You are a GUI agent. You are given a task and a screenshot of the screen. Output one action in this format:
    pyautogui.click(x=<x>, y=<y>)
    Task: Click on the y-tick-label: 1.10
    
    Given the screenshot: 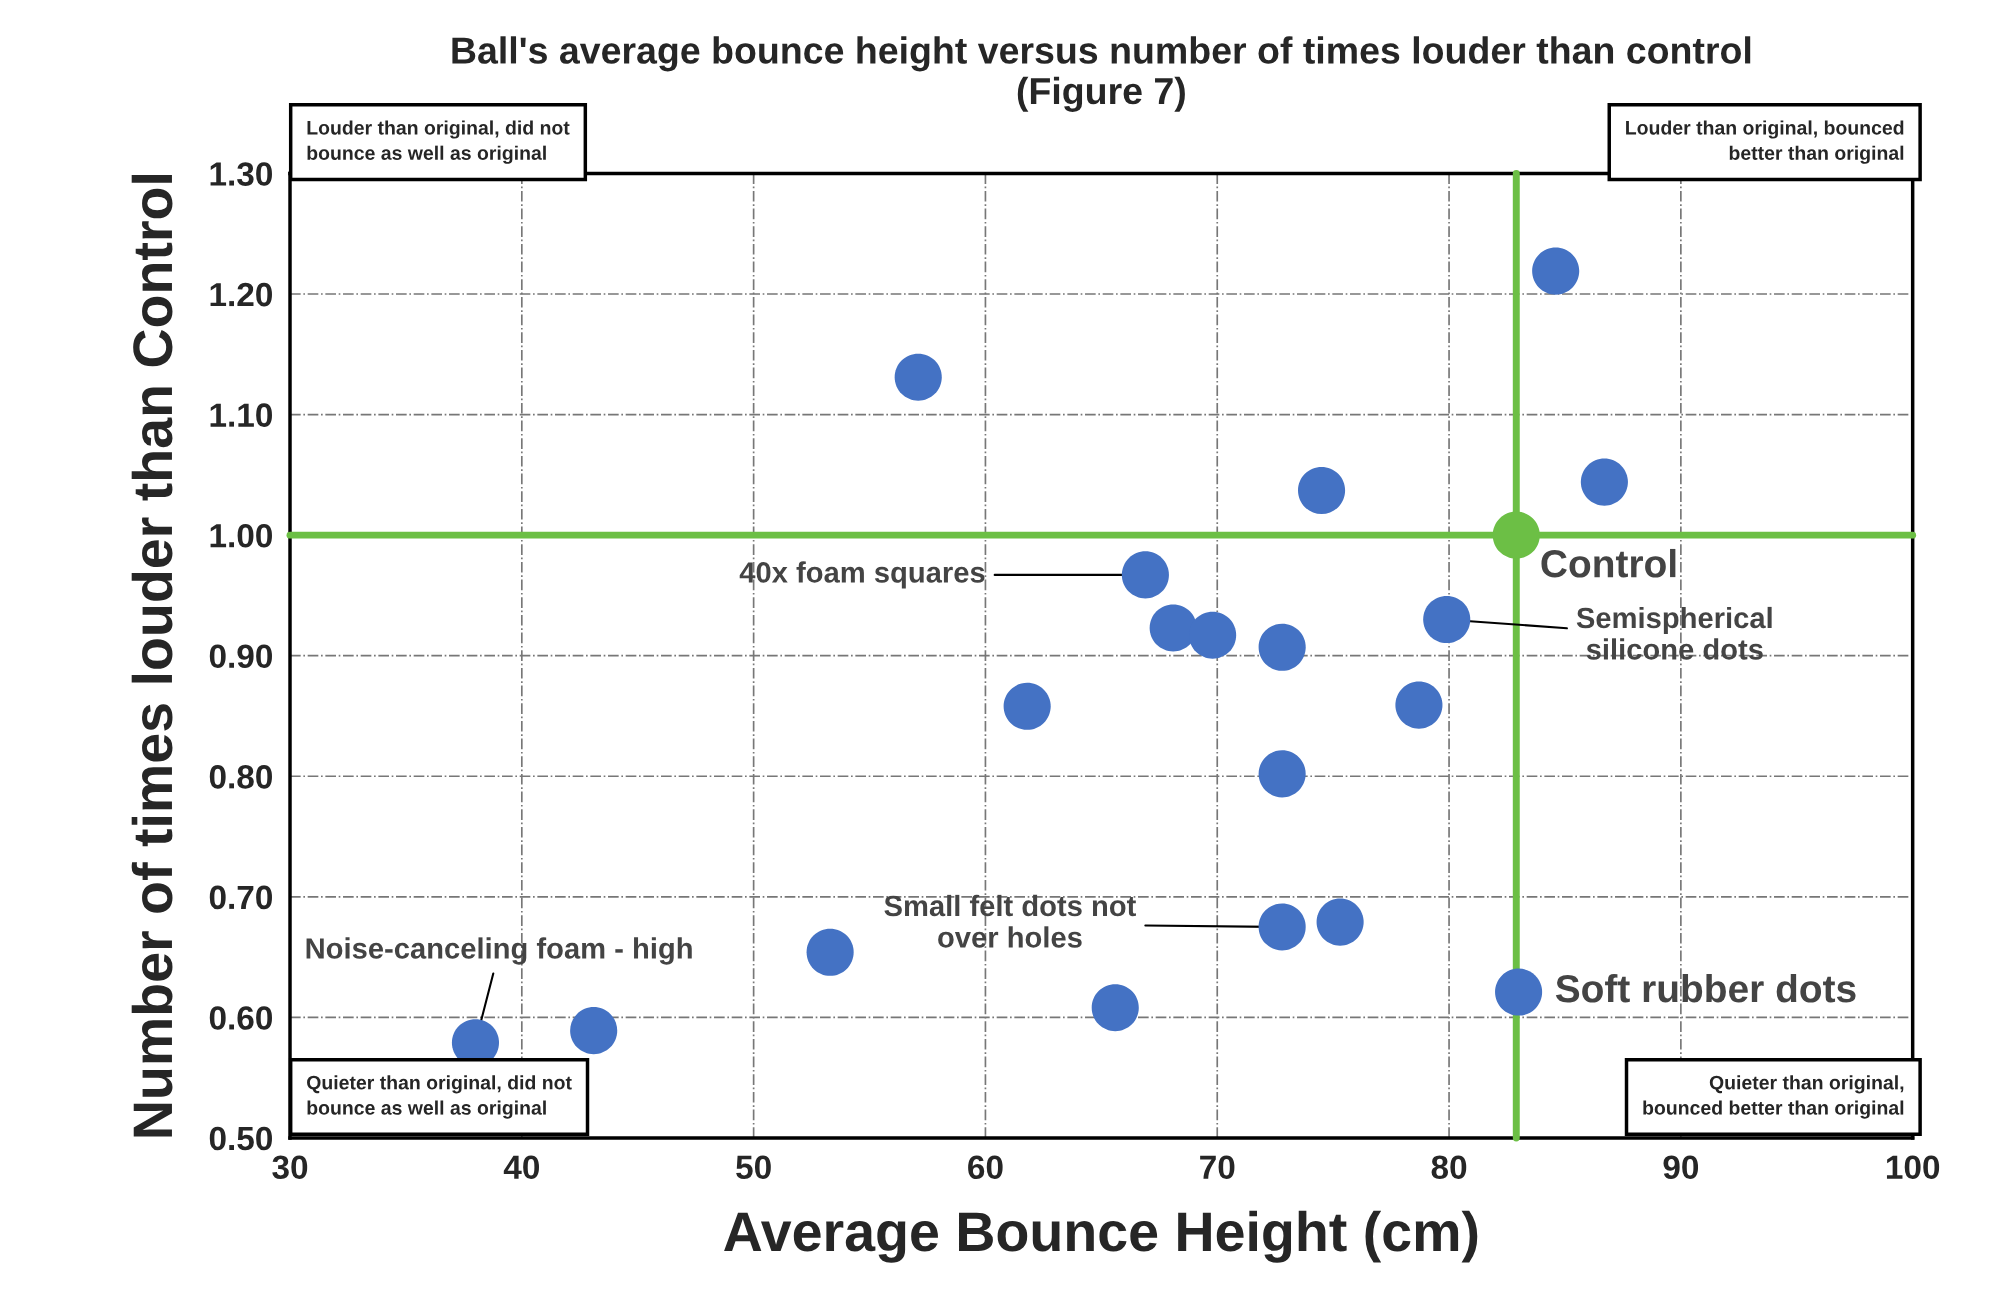 What is the action you would take?
    pyautogui.click(x=241, y=415)
    